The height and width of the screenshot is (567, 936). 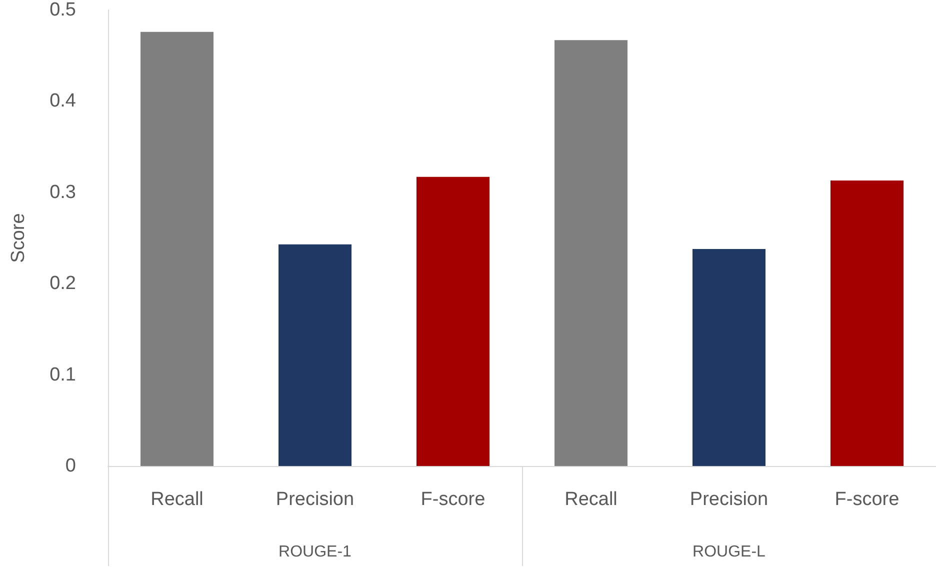 I want to click on text: ROUGE-1, so click(x=315, y=552).